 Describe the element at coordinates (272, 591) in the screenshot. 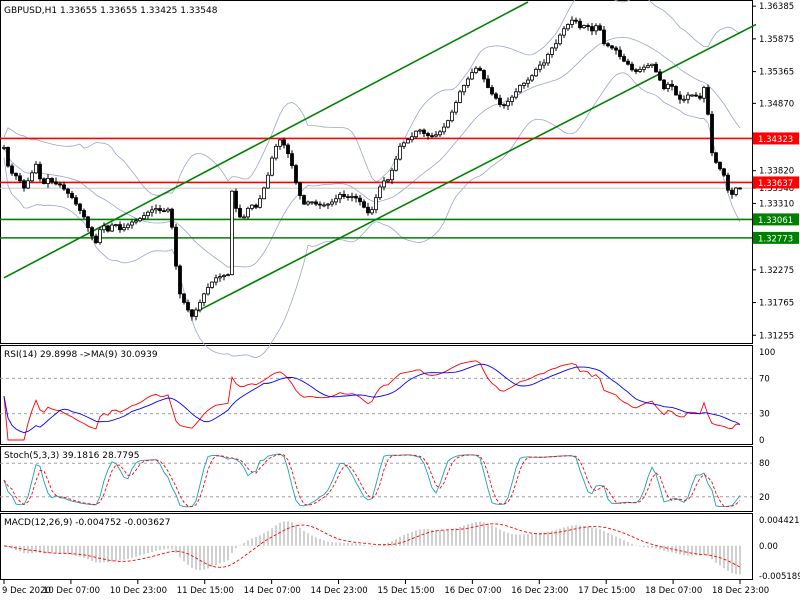

I see `time-tick-label: 14 Dec 07:00` at that location.